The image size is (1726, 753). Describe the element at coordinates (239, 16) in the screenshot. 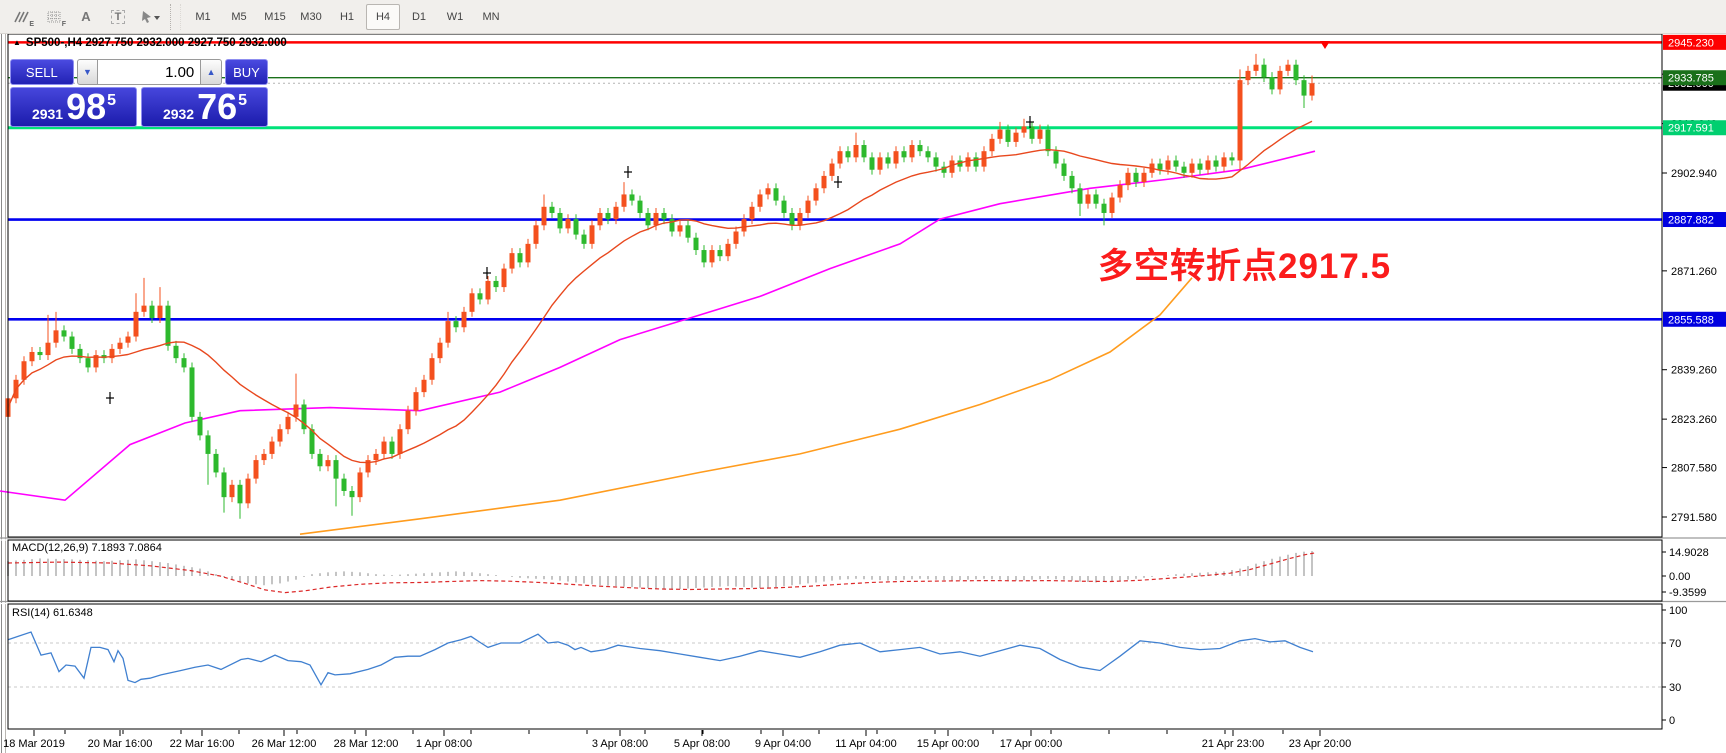

I see `timeframe-m5-button: M5` at that location.